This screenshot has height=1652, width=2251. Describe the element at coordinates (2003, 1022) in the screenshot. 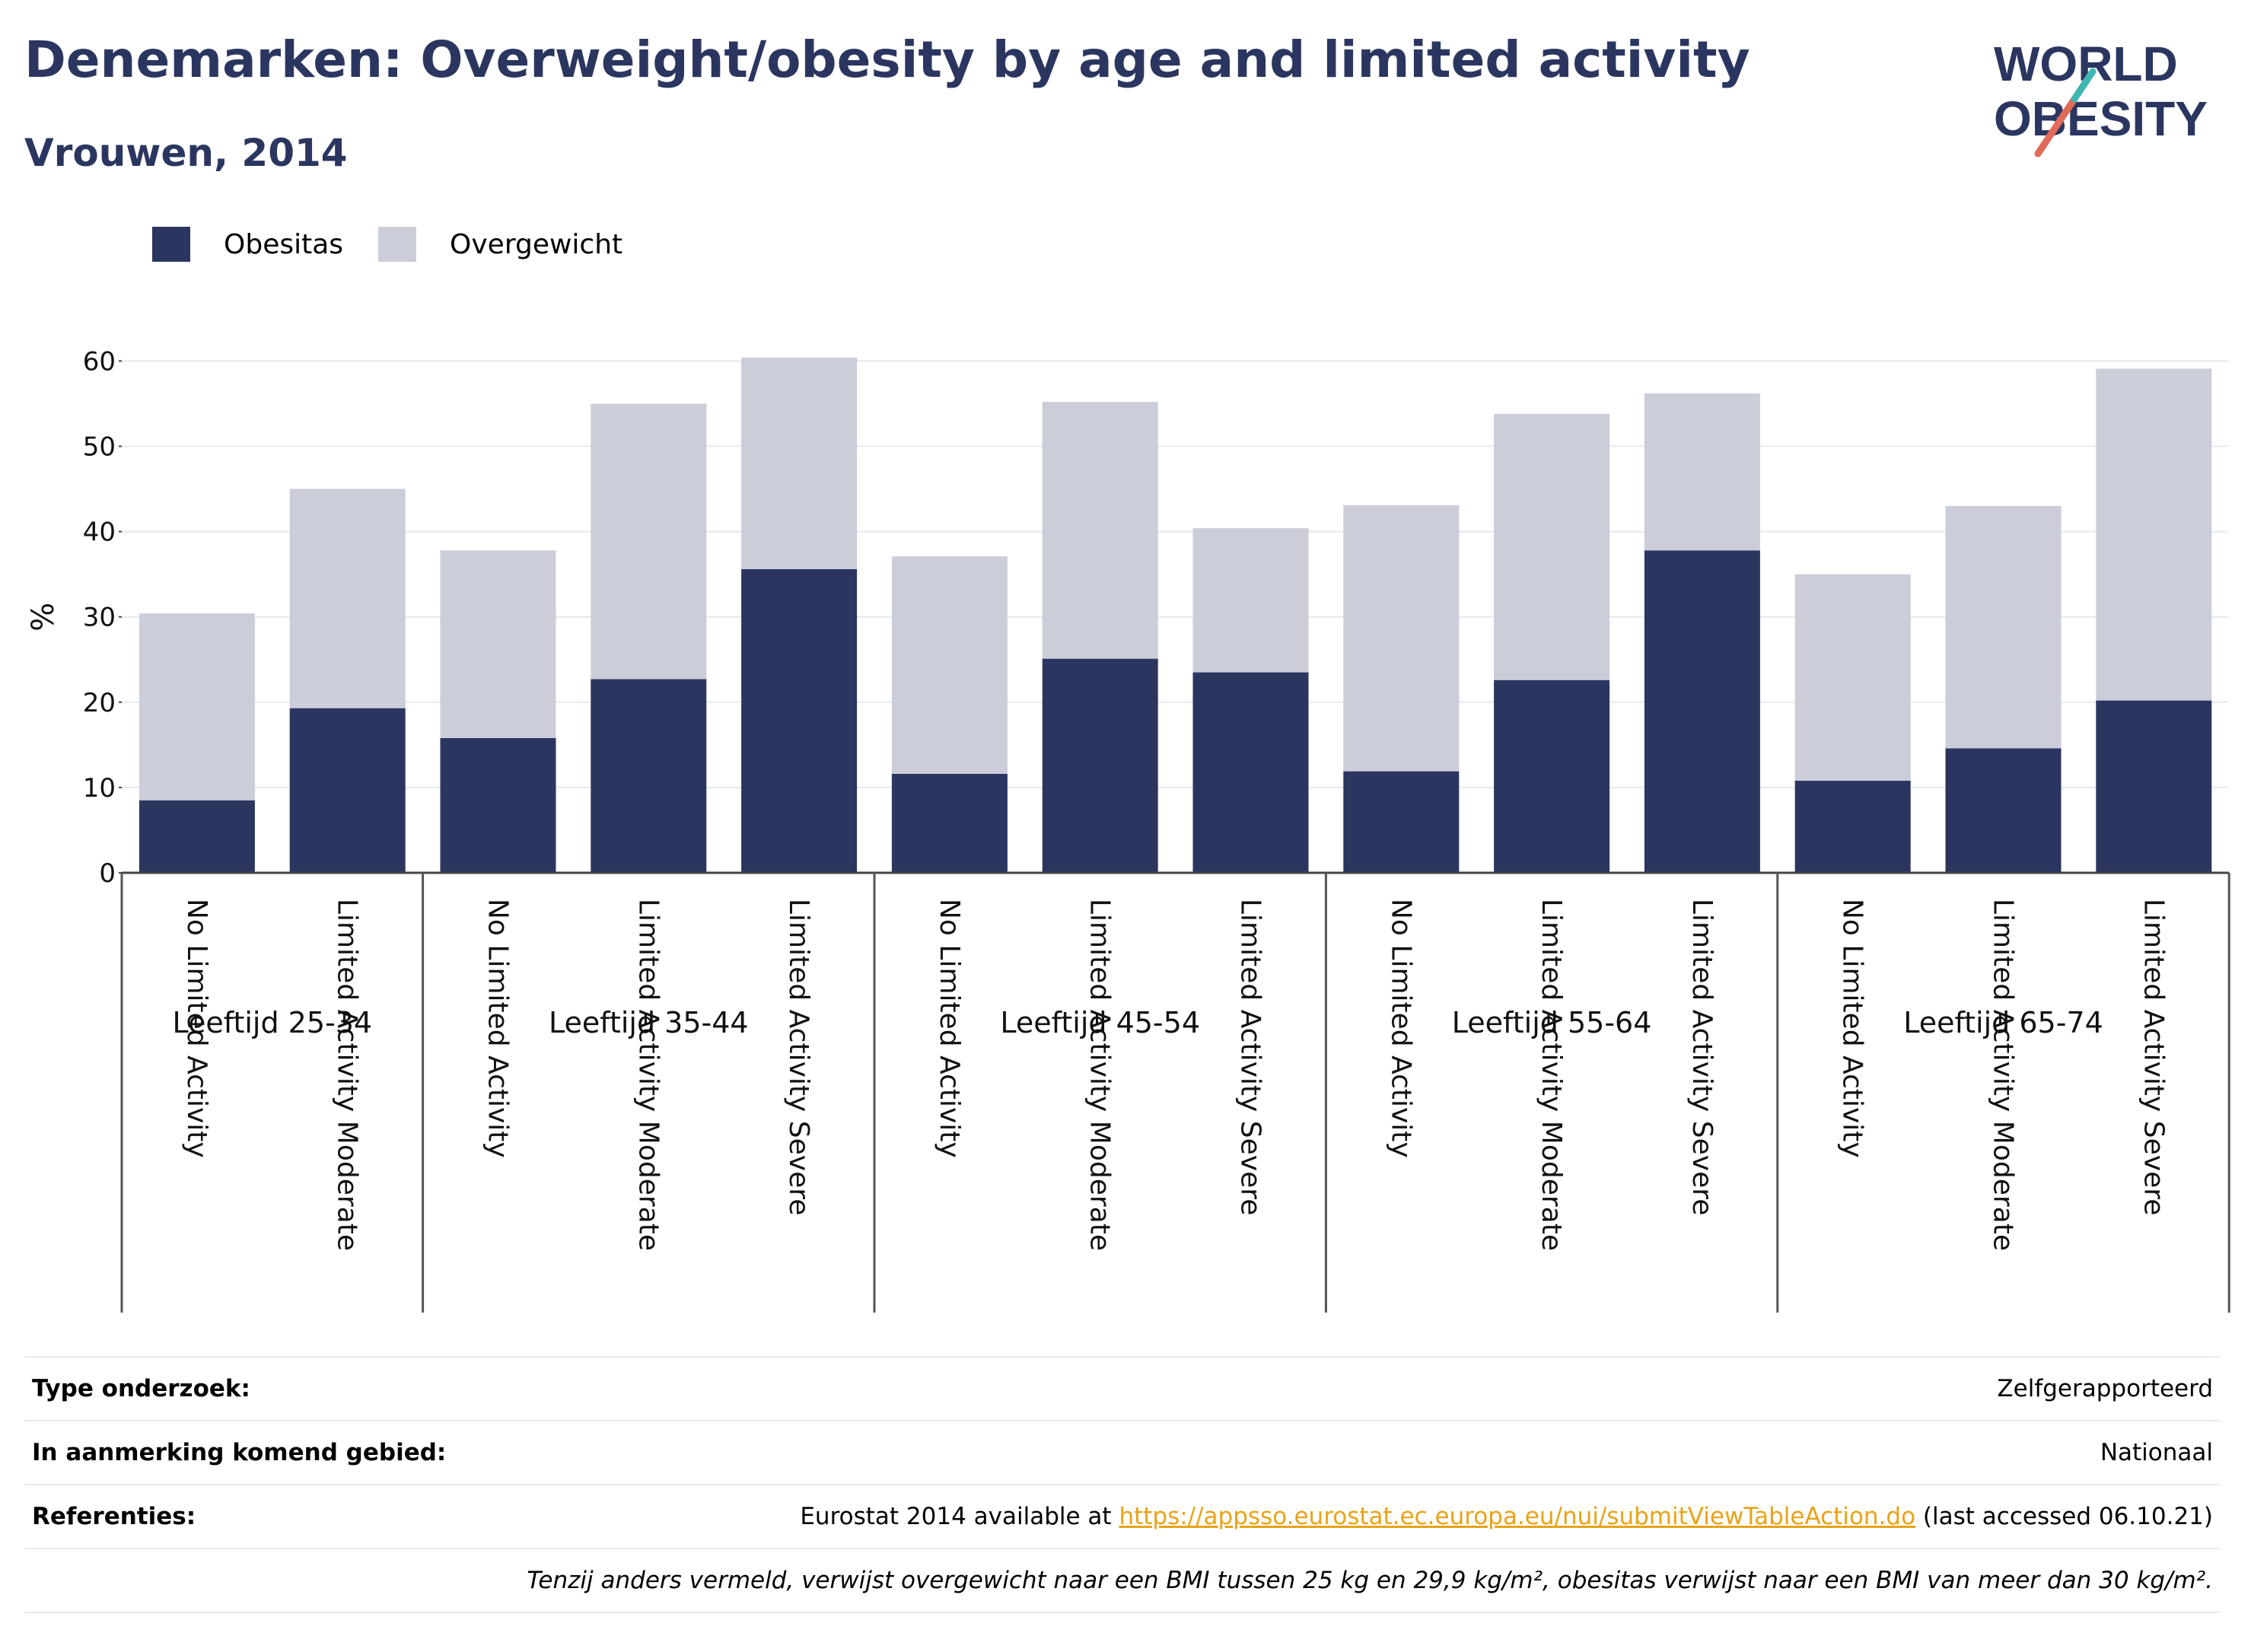

I see `x-group-label: Leeftijd 65-74` at that location.